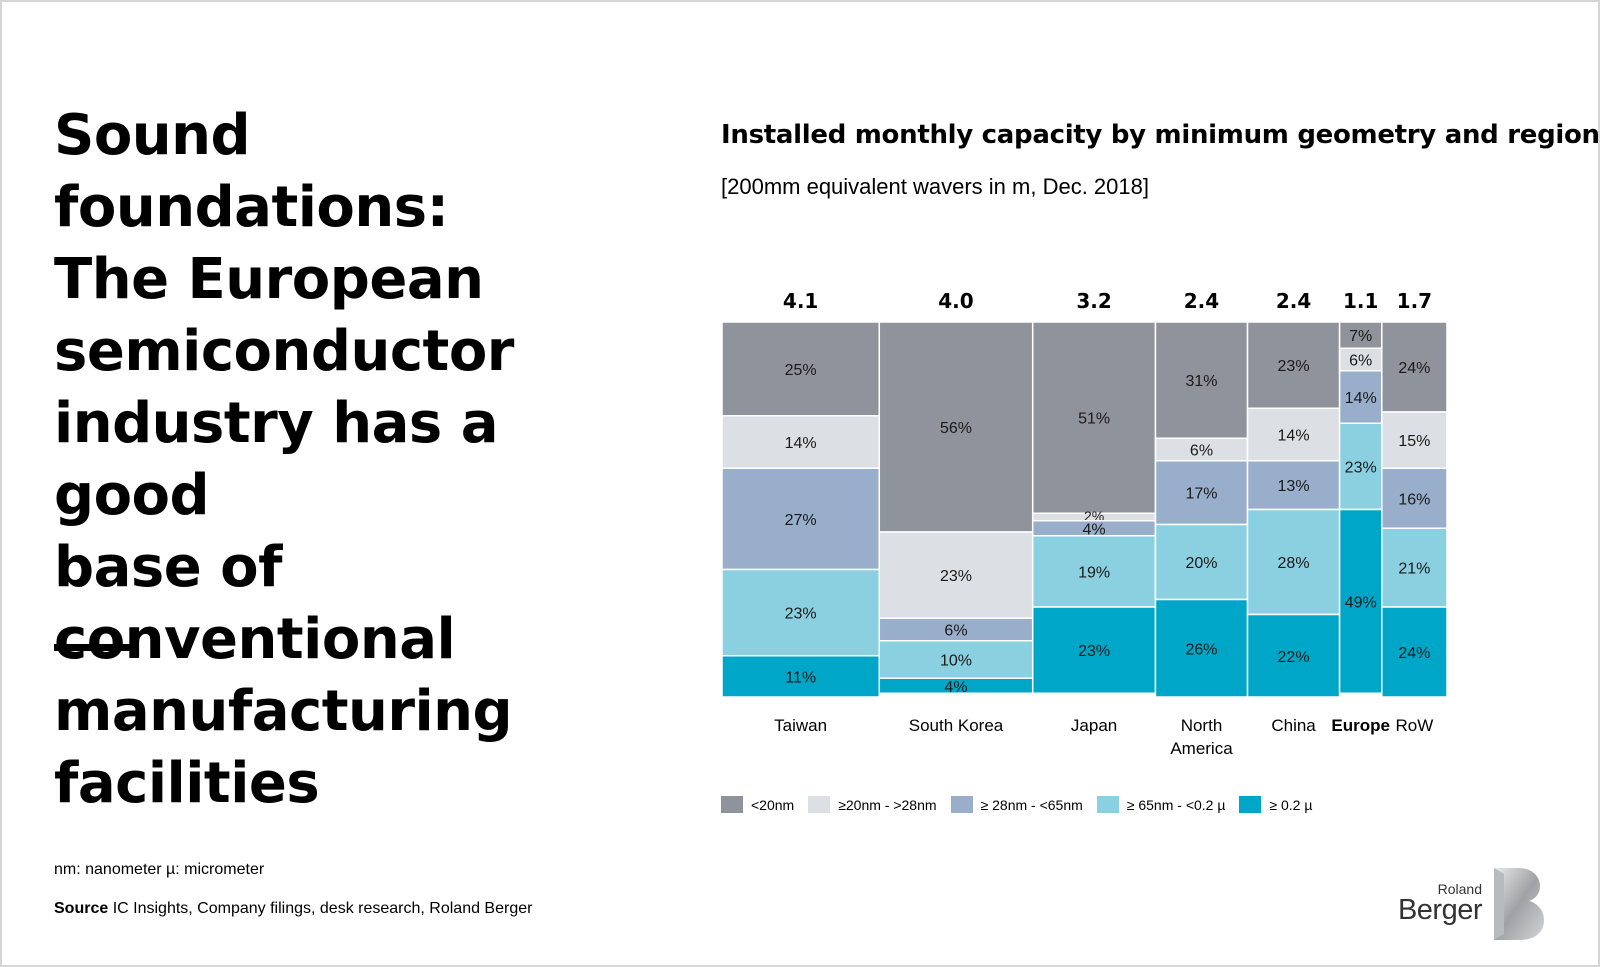  I want to click on headline-line: facilities, so click(187, 783).